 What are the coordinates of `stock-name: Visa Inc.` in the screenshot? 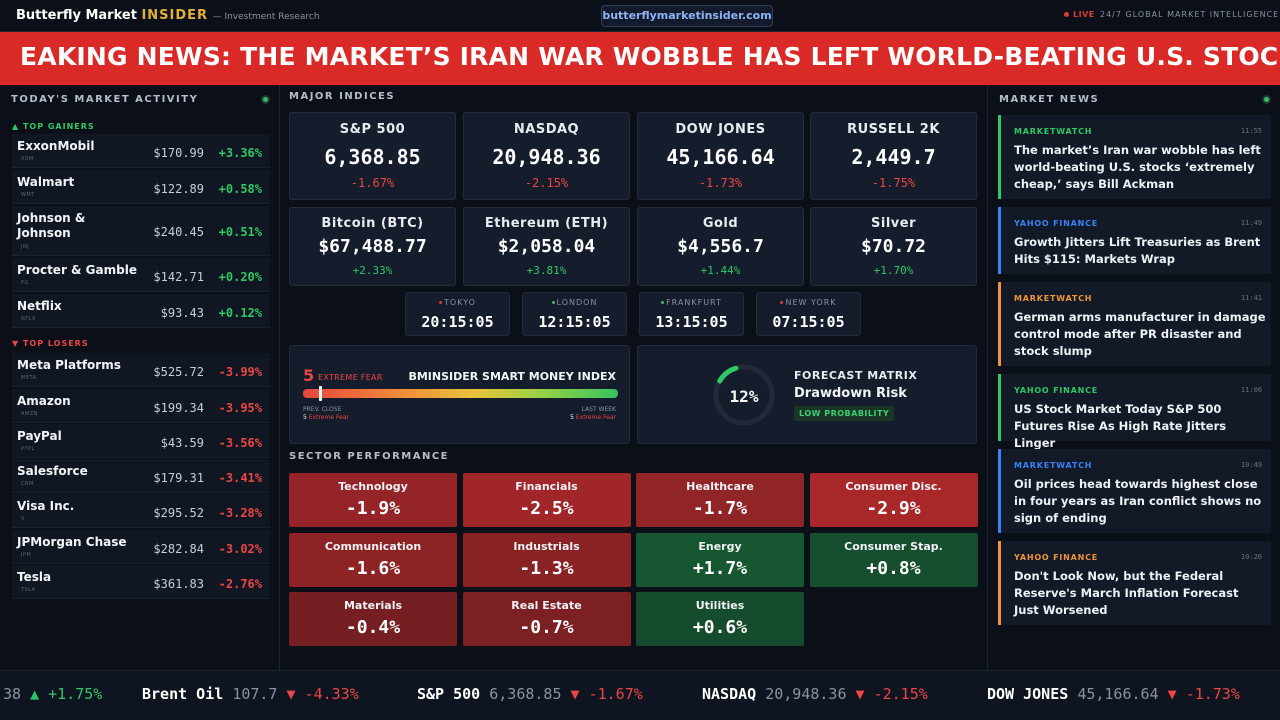 It's located at (46, 506).